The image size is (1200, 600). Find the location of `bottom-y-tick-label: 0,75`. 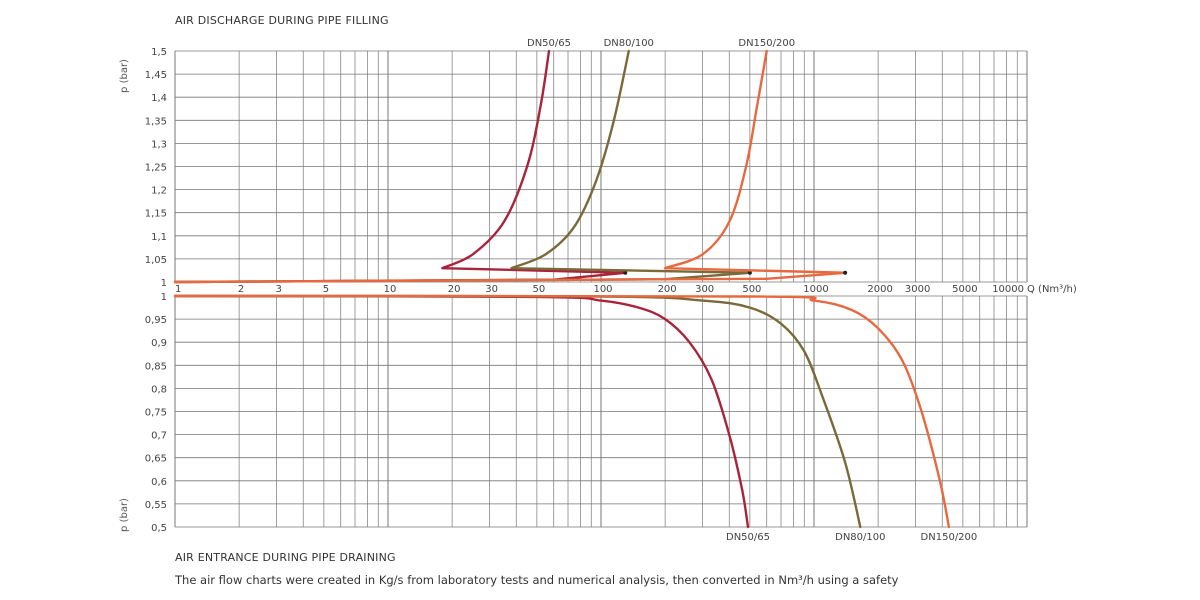

bottom-y-tick-label: 0,75 is located at coordinates (156, 413).